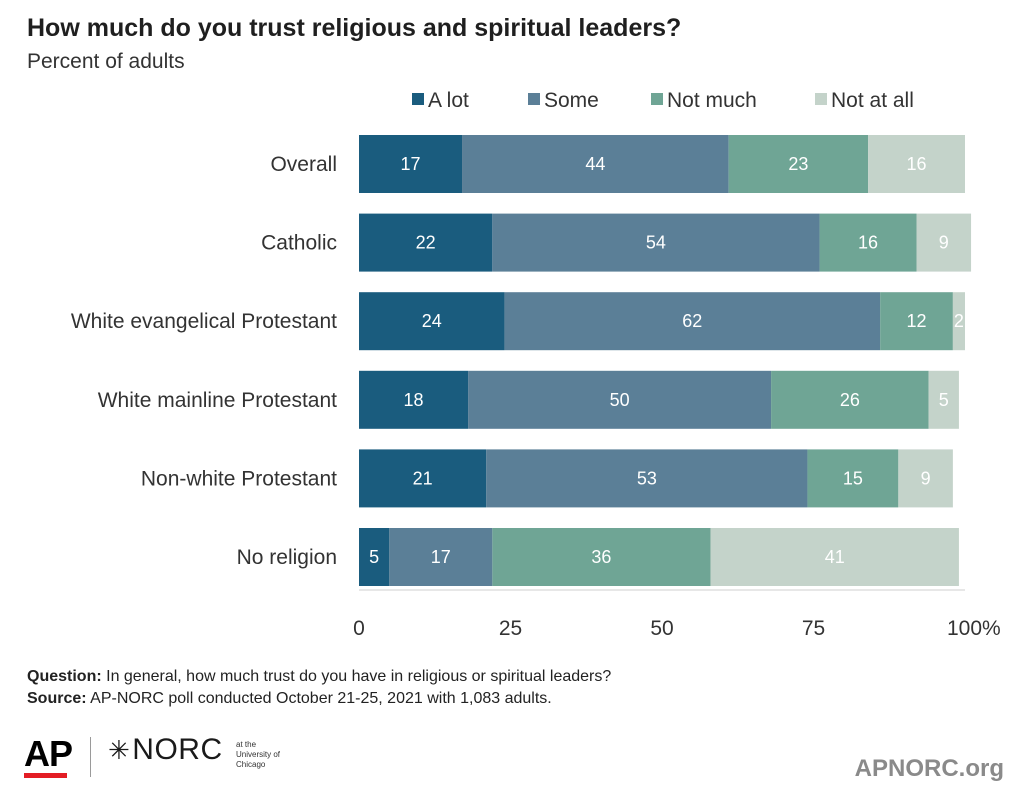  I want to click on x-axis: 0 25 50 75 100%, so click(677, 614).